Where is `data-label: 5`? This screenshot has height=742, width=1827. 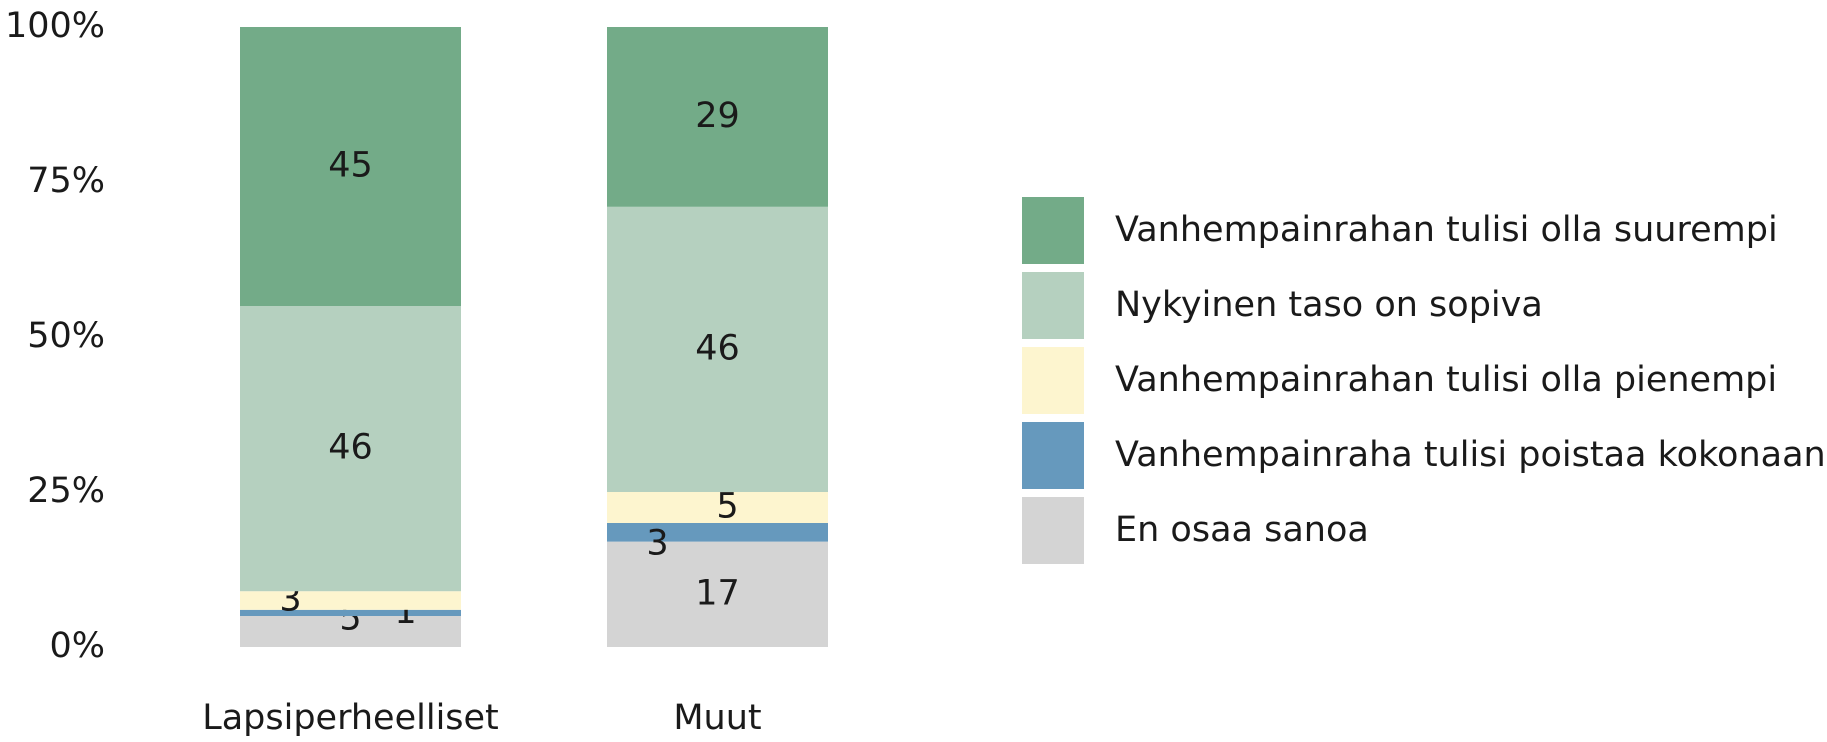 data-label: 5 is located at coordinates (727, 507).